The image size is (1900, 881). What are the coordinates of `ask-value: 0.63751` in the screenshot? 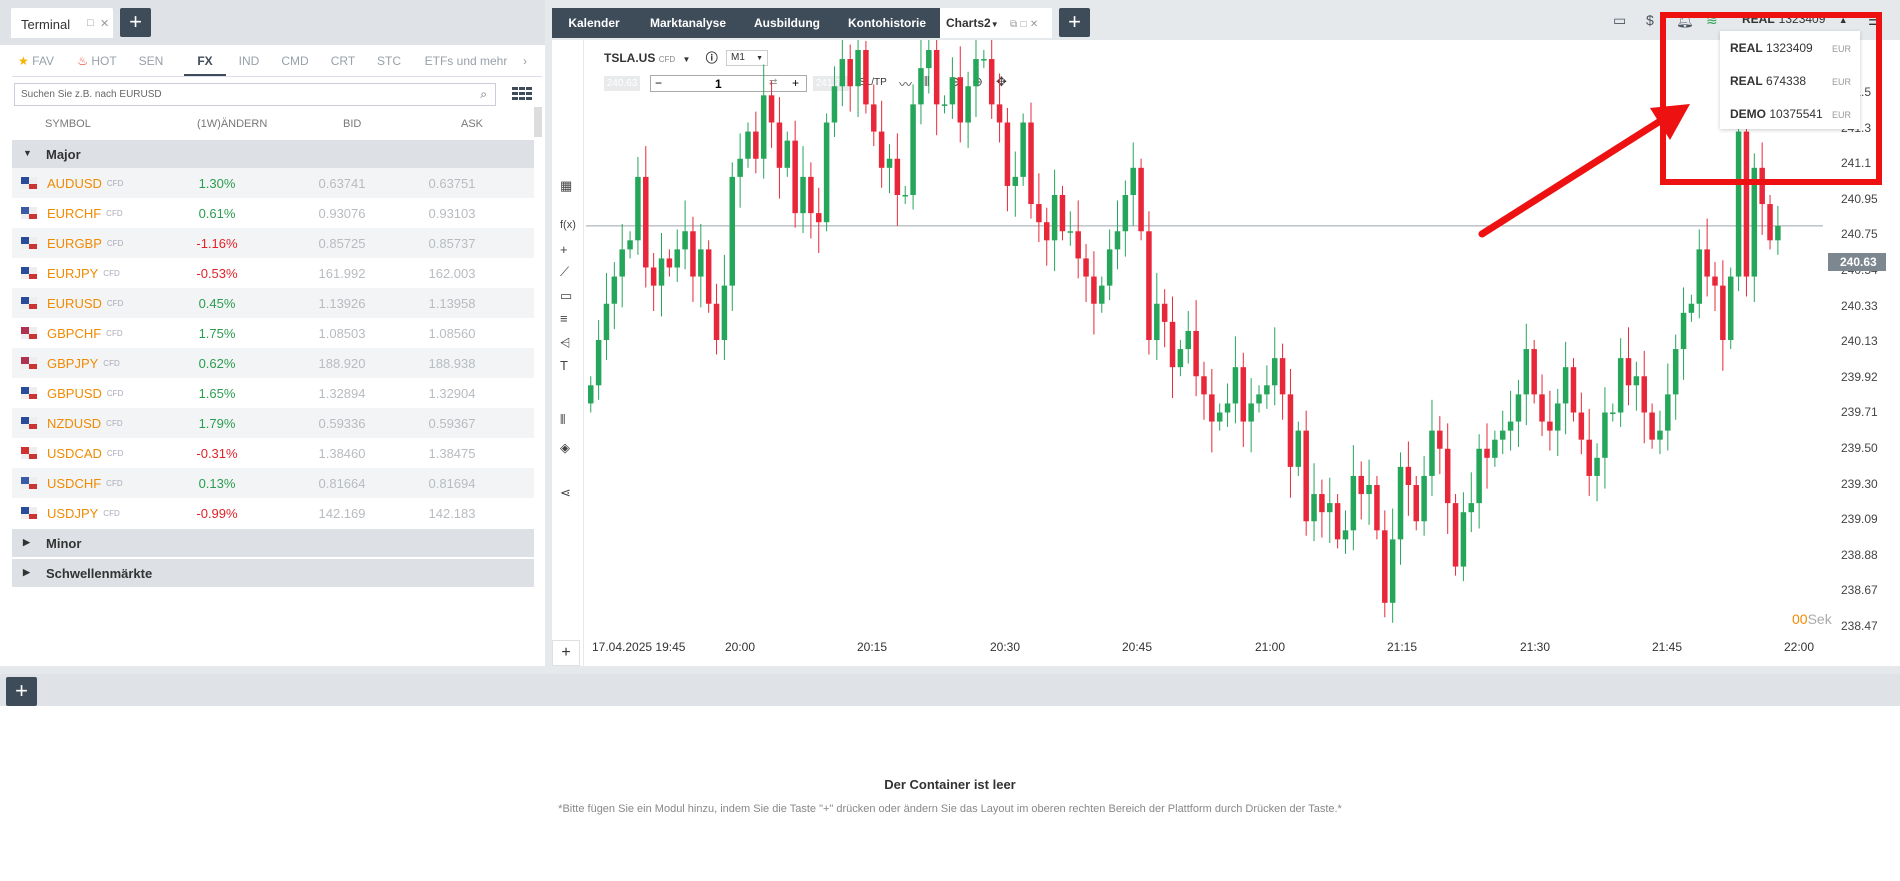 It's located at (452, 183).